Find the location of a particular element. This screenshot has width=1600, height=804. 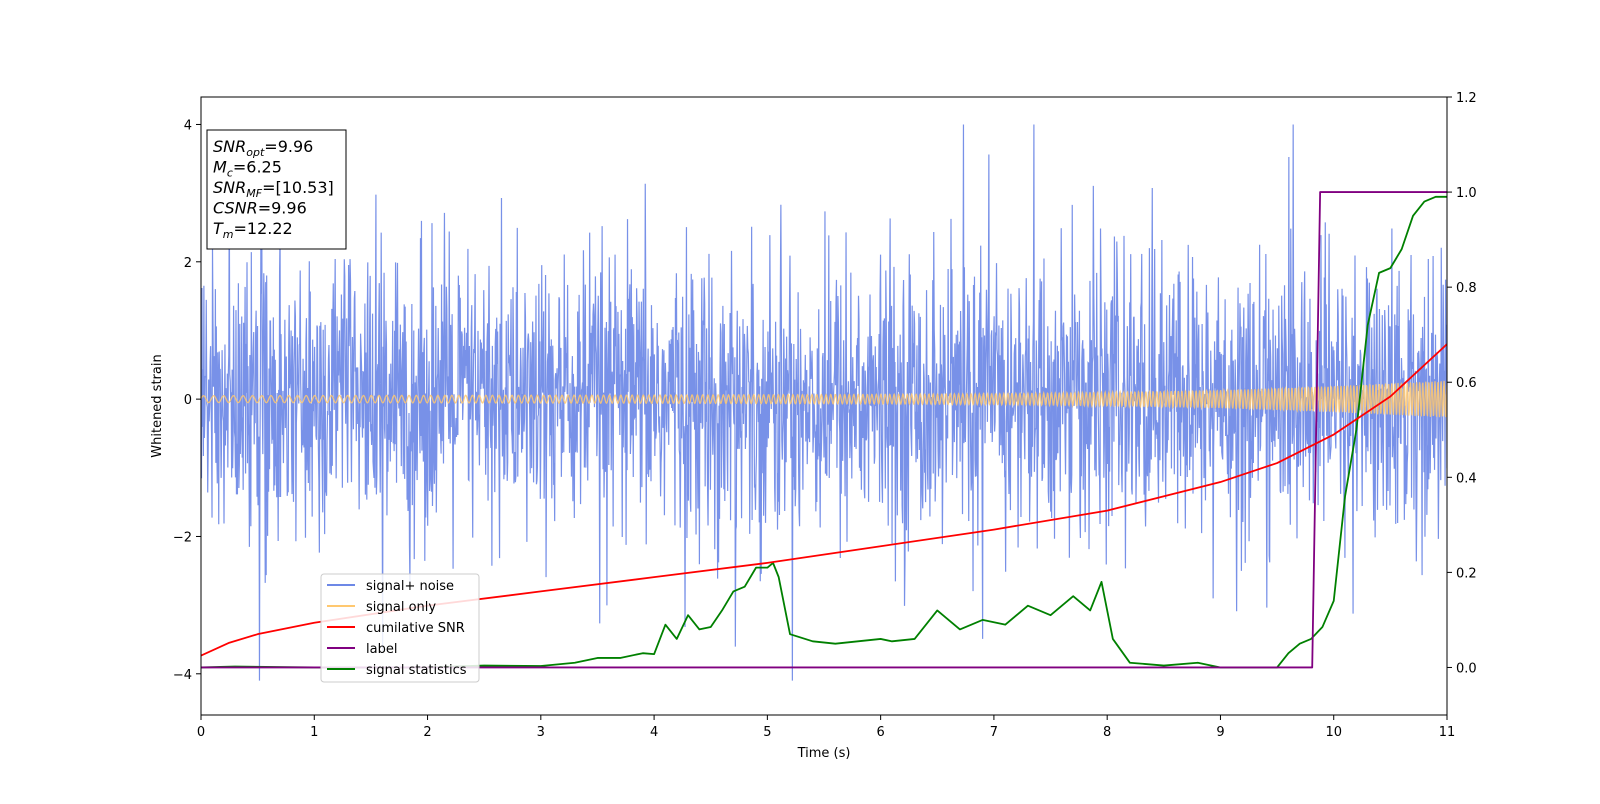

legend-frame is located at coordinates (400, 628).